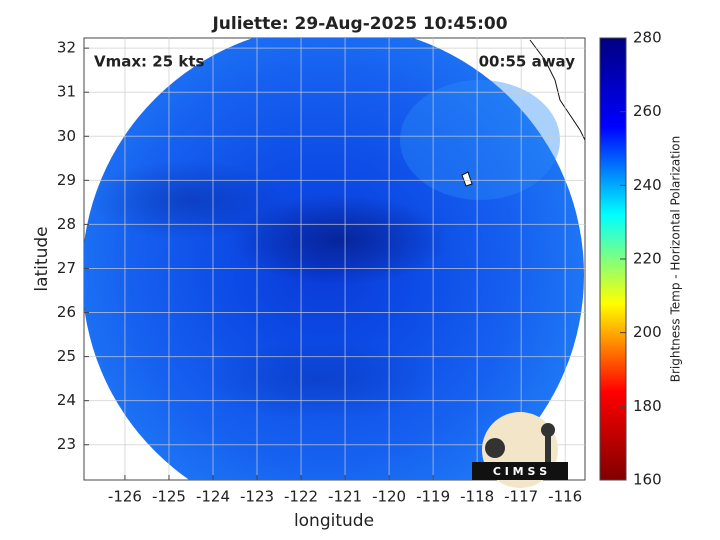 Image resolution: width=720 pixels, height=540 pixels. I want to click on x-tick-label: -122, so click(301, 497).